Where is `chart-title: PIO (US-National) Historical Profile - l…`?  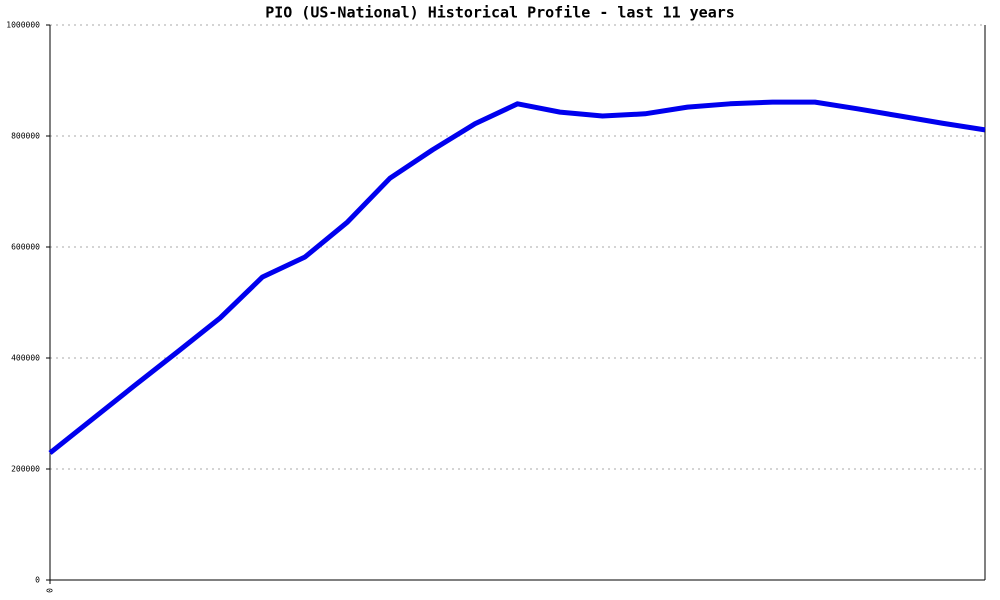 chart-title: PIO (US-National) Historical Profile - l… is located at coordinates (500, 13).